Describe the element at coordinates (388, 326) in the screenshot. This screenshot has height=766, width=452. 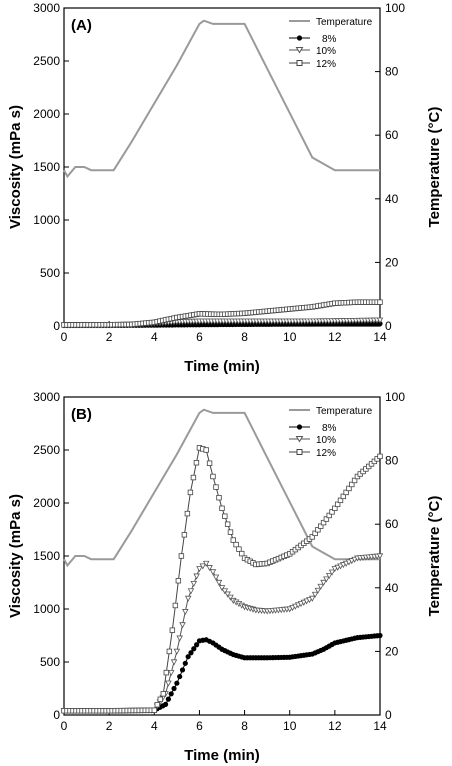
I see `y2-tick-label-a-0: 0` at that location.